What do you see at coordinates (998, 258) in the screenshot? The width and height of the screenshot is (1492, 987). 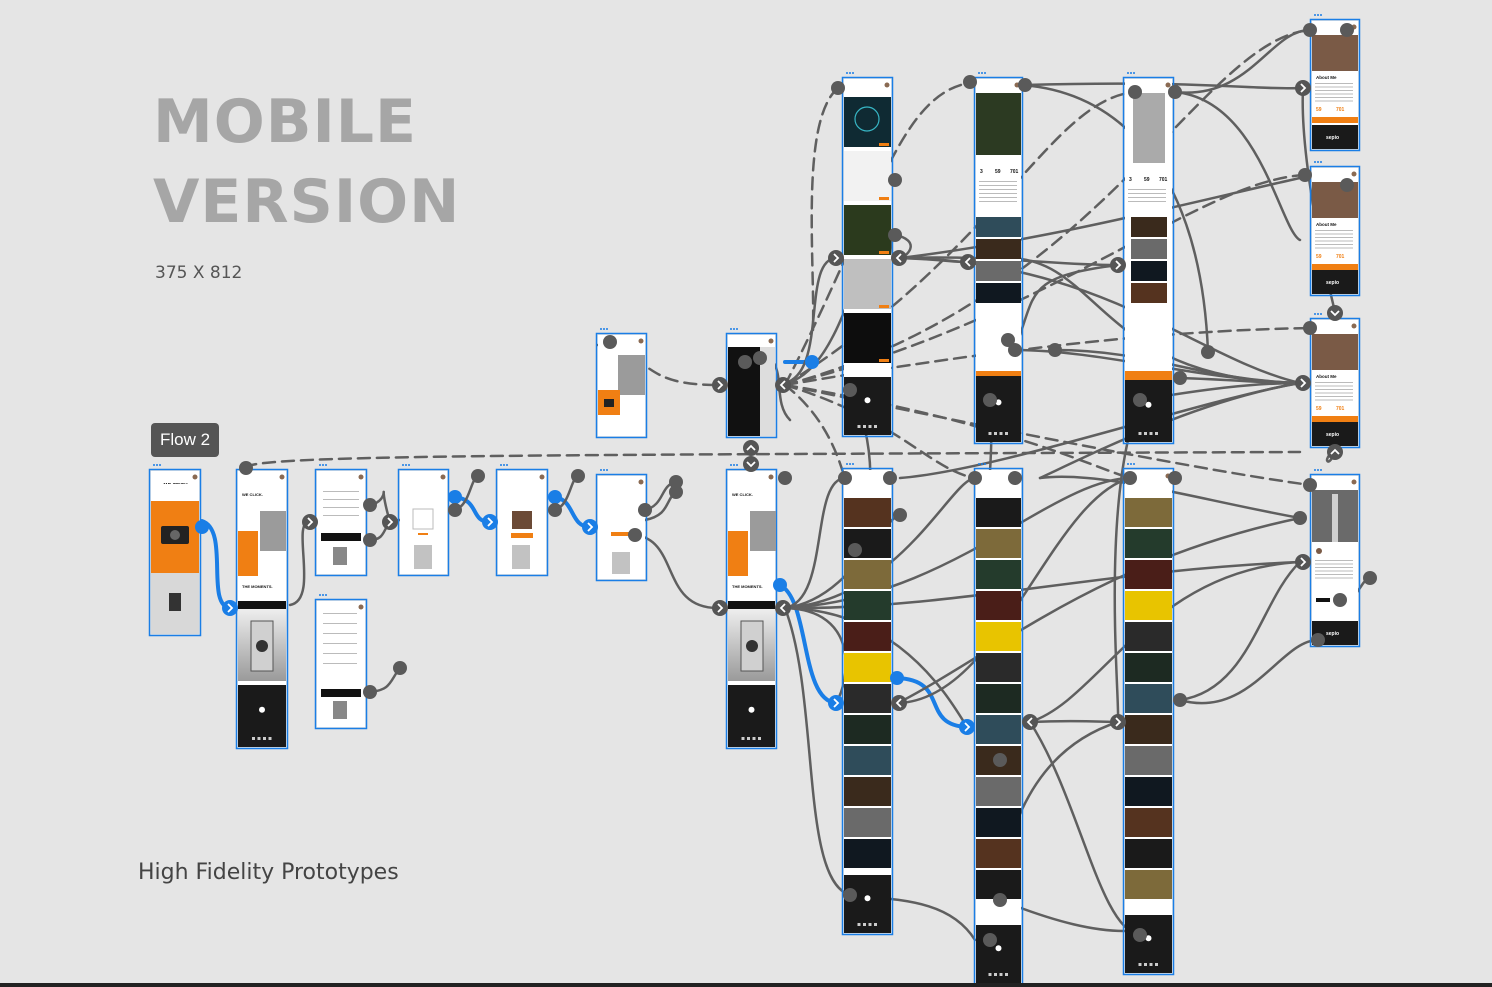 I see `mobile-frame-12: 3 59 701` at bounding box center [998, 258].